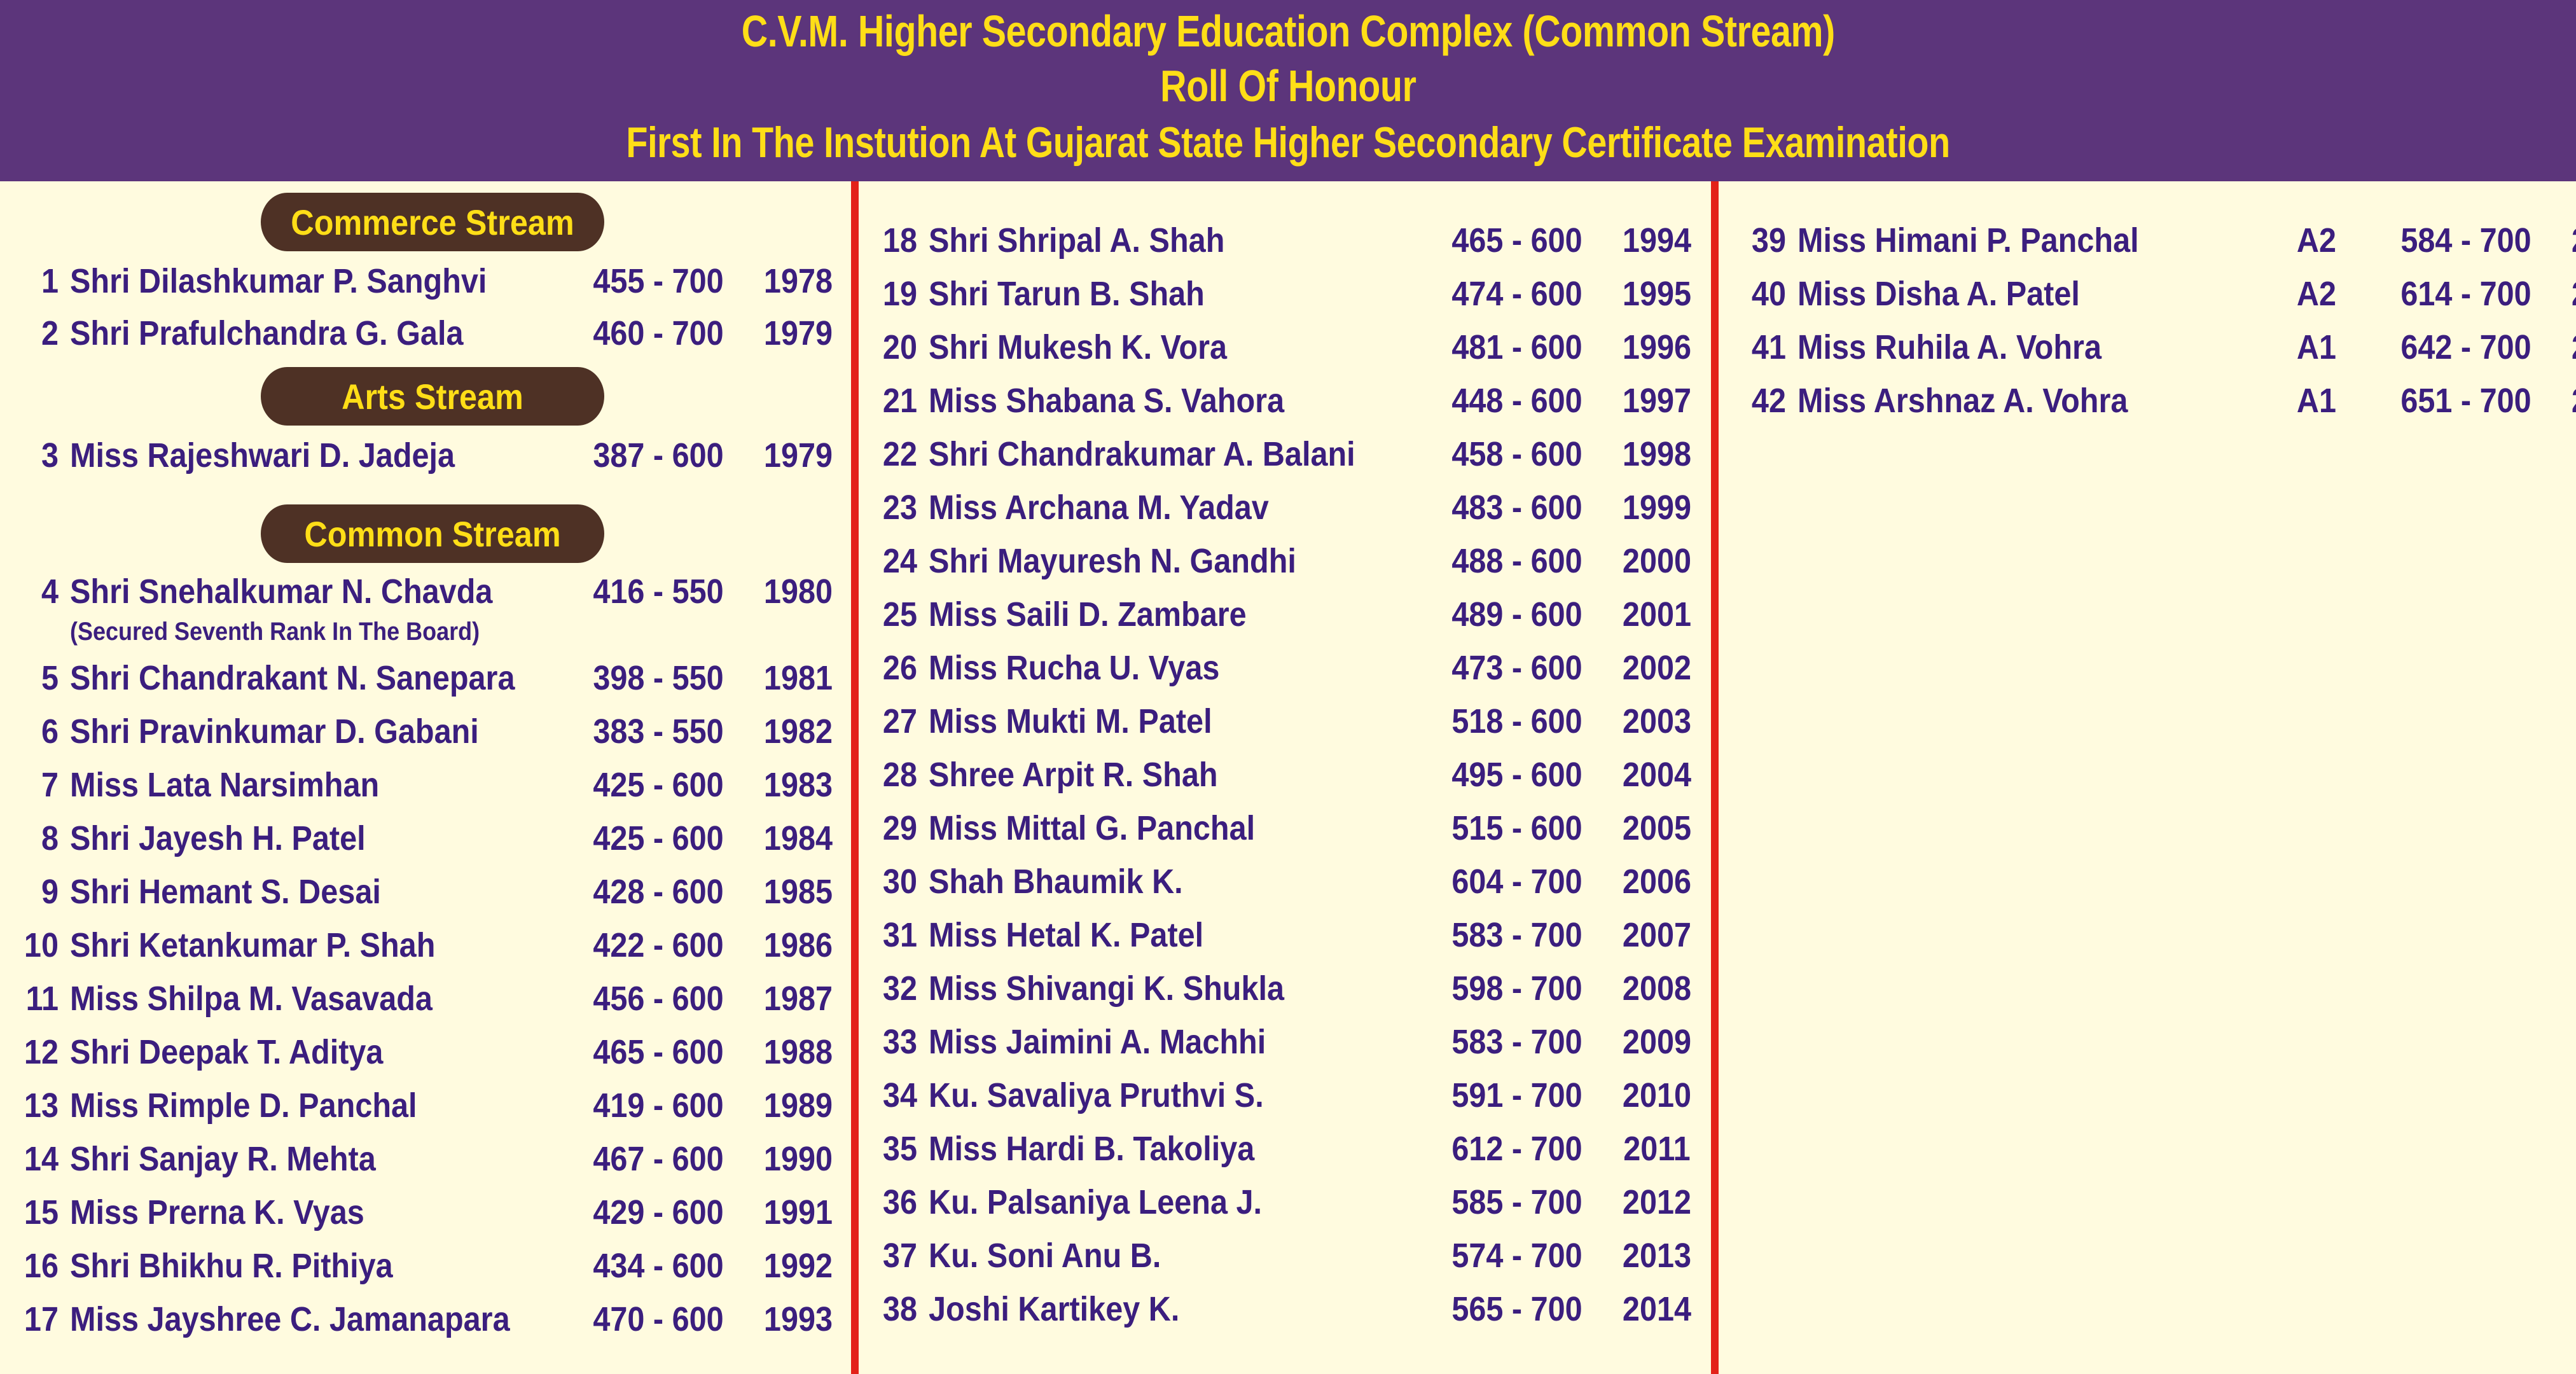 Image resolution: width=2576 pixels, height=1374 pixels. I want to click on row-name: Miss Jayshree C. Jamanapara, so click(290, 1319).